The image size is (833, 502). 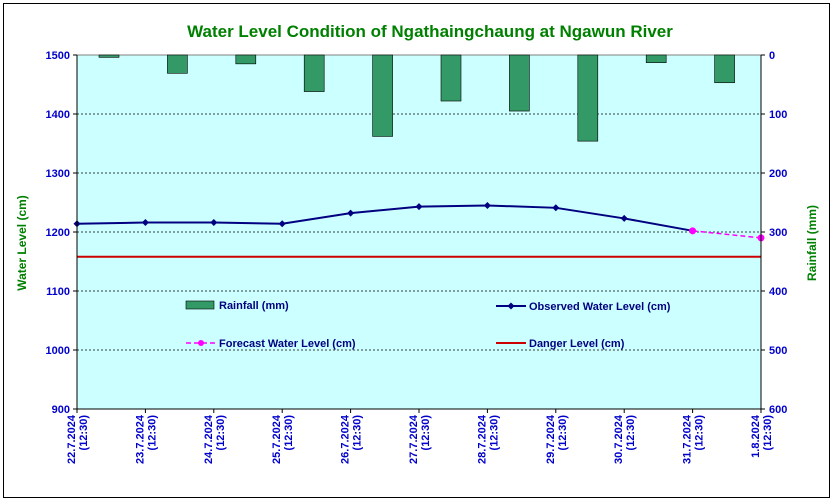 What do you see at coordinates (140, 439) in the screenshot?
I see `x-tick-label-date: 23.7.2024` at bounding box center [140, 439].